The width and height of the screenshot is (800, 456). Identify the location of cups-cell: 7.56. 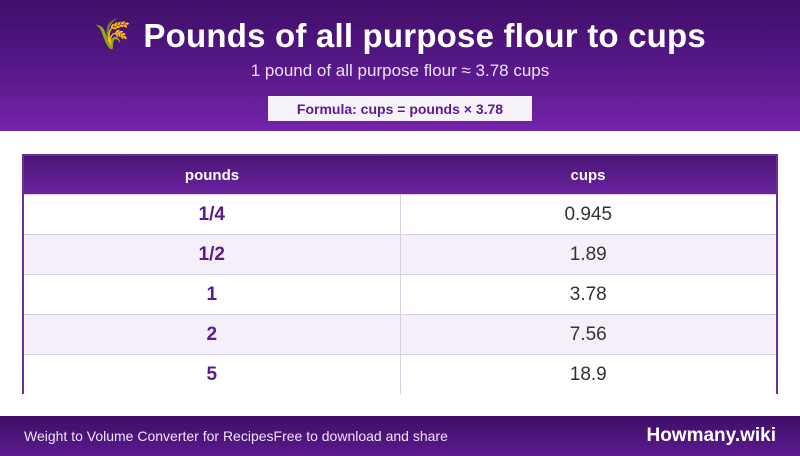
(588, 334).